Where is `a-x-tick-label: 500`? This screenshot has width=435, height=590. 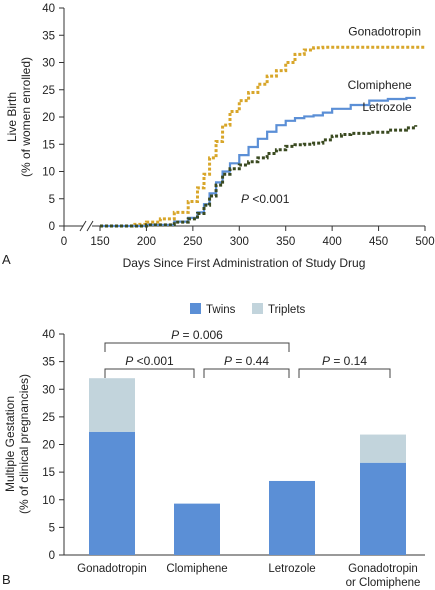
a-x-tick-label: 500 is located at coordinates (424, 242).